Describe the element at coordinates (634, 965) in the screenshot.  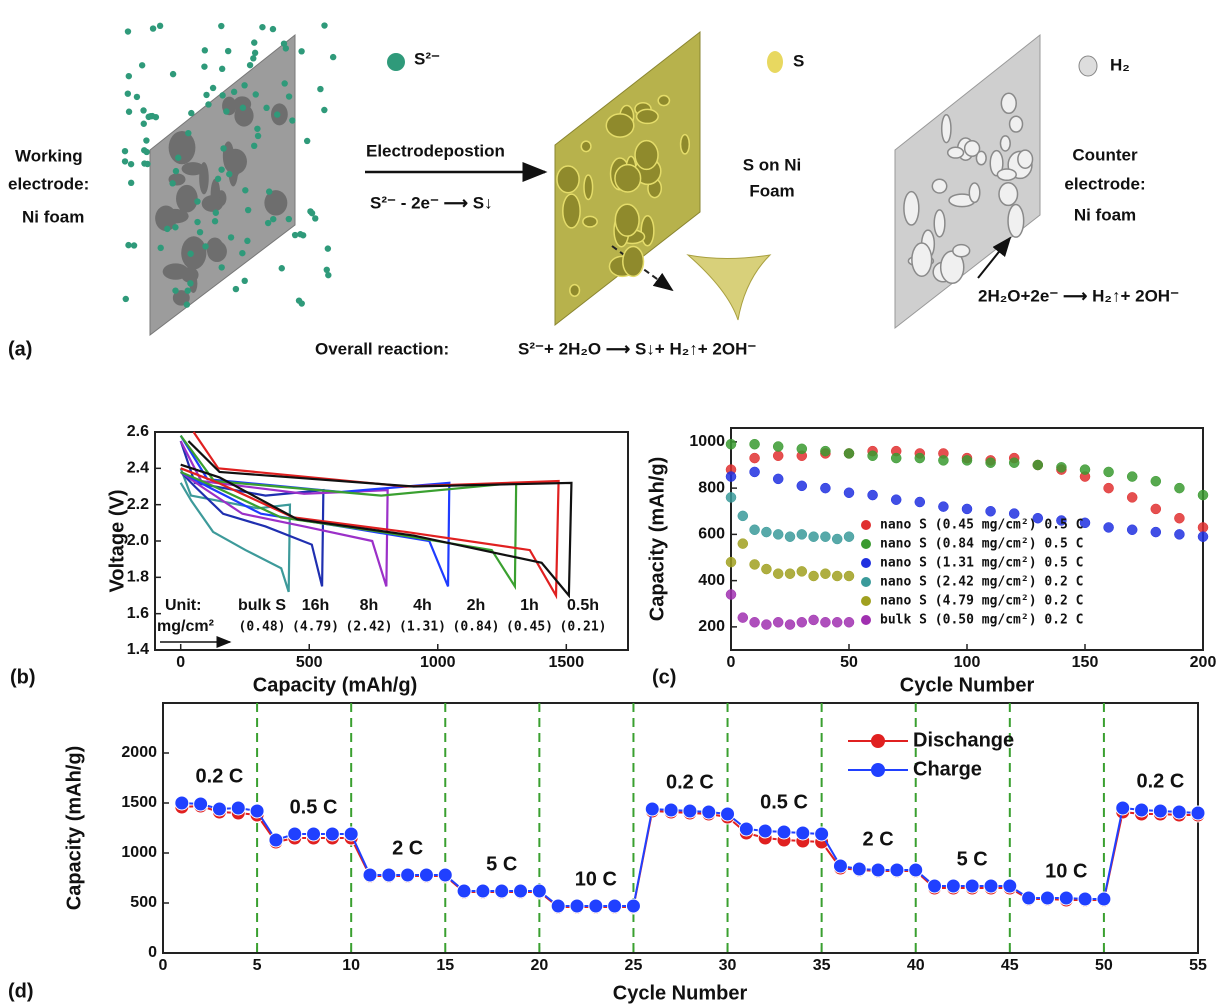
I see `x-tick-label: 25` at that location.